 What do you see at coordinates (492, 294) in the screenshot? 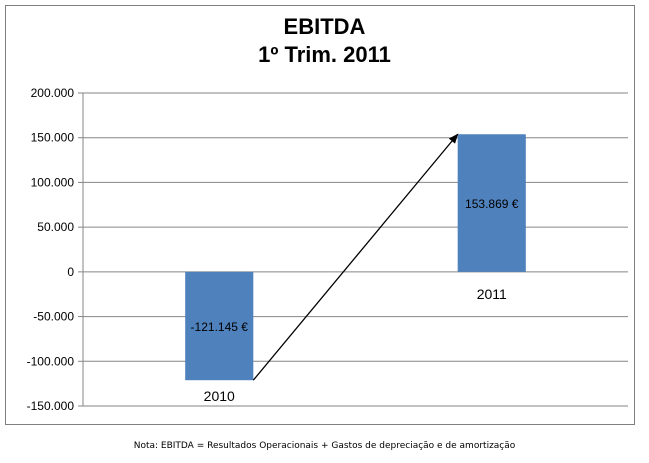
I see `x-category-label: 2011` at bounding box center [492, 294].